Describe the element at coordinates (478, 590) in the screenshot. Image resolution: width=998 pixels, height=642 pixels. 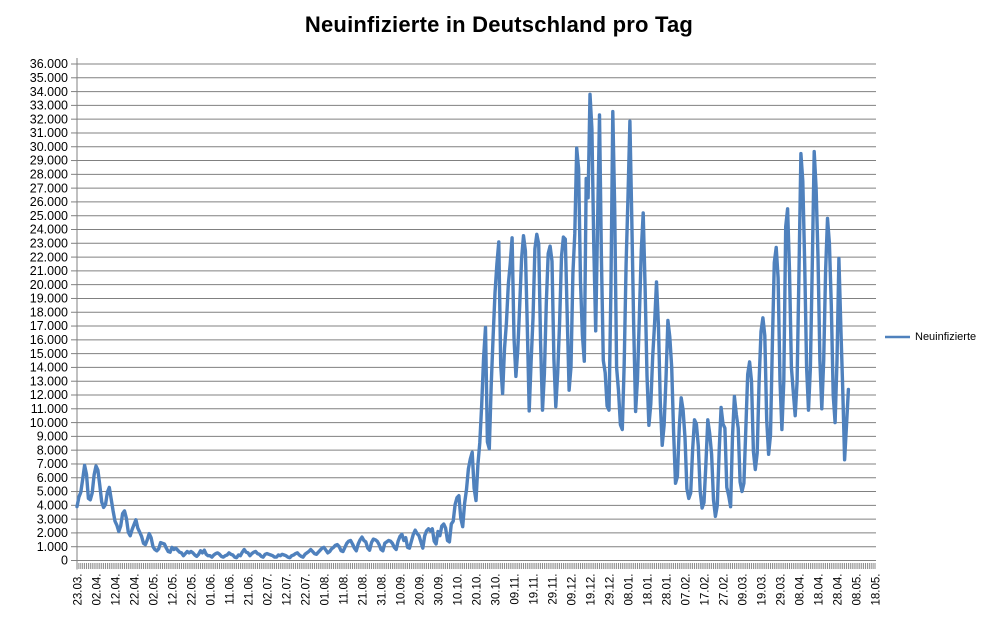
I see `x-tick-label: 20.10.` at that location.